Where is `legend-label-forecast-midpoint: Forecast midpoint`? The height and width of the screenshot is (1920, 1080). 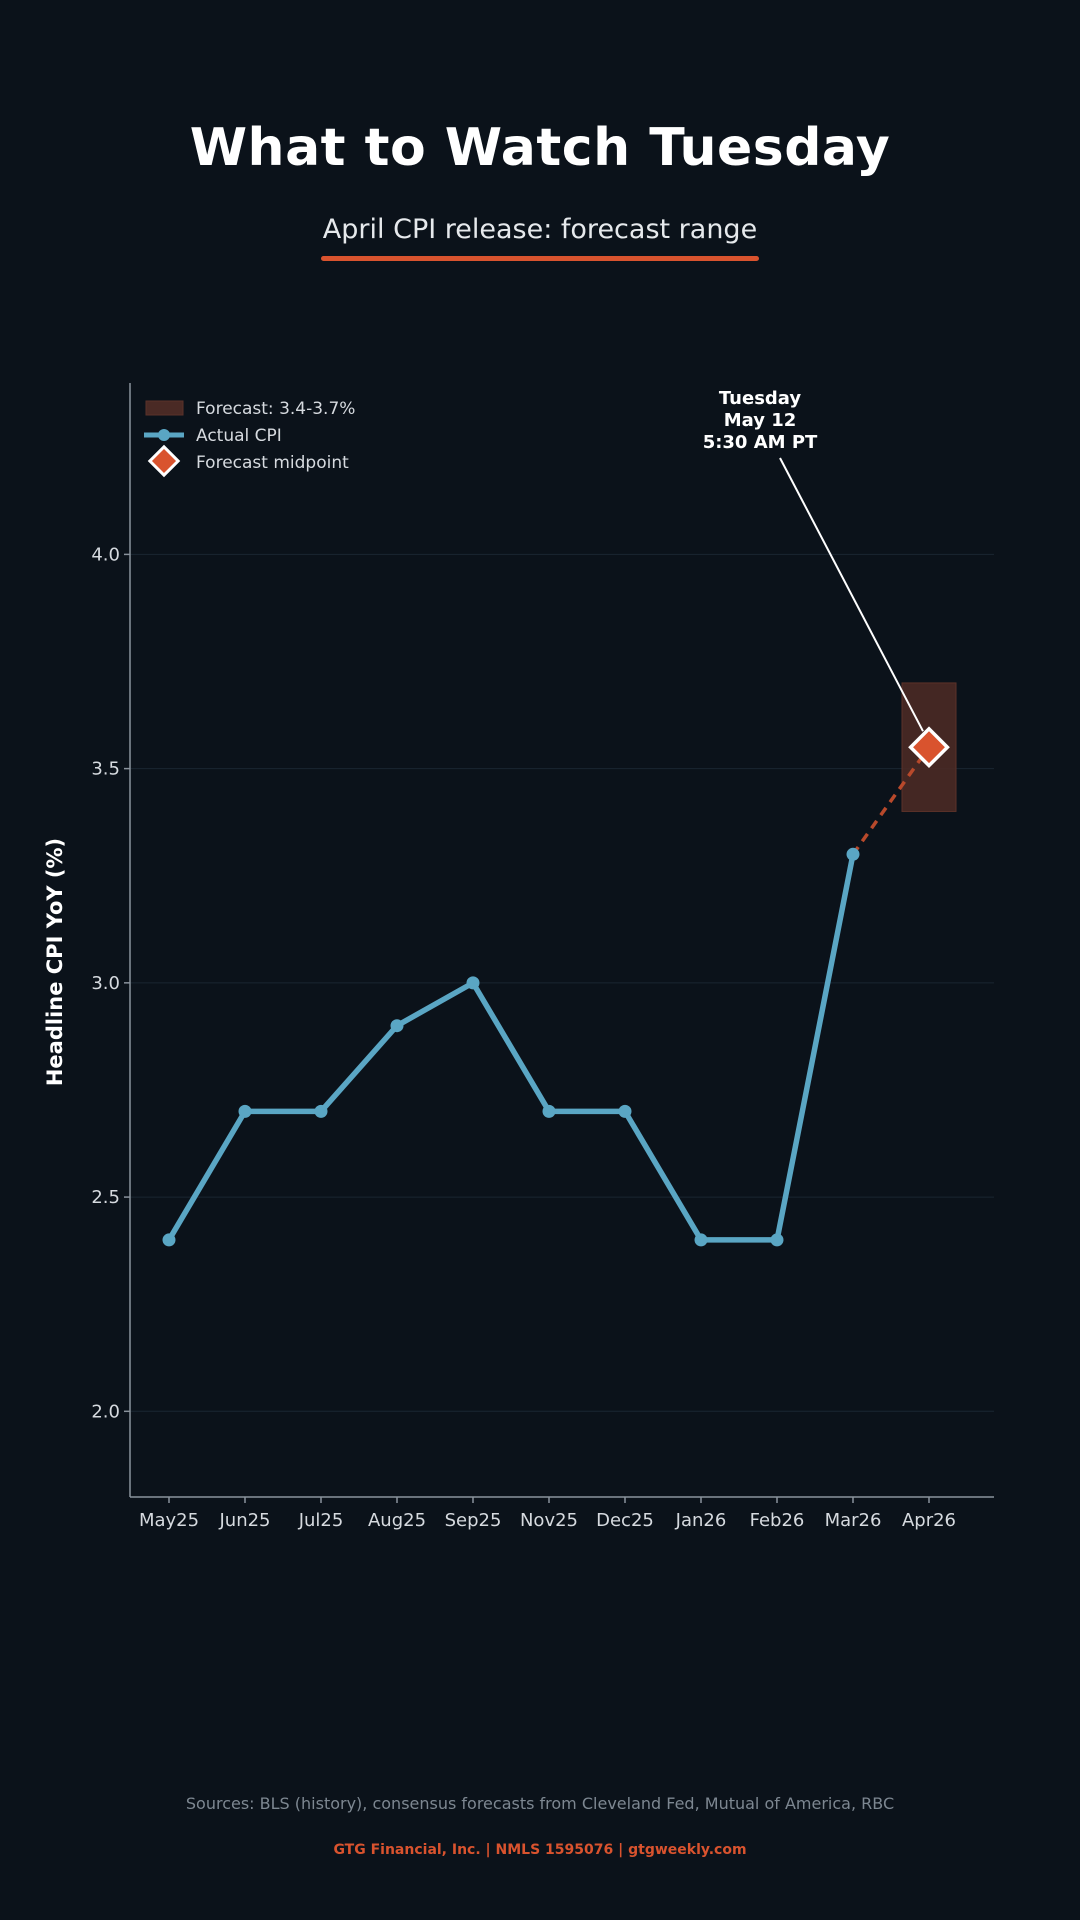
legend-label-forecast-midpoint: Forecast midpoint is located at coordinates (272, 463).